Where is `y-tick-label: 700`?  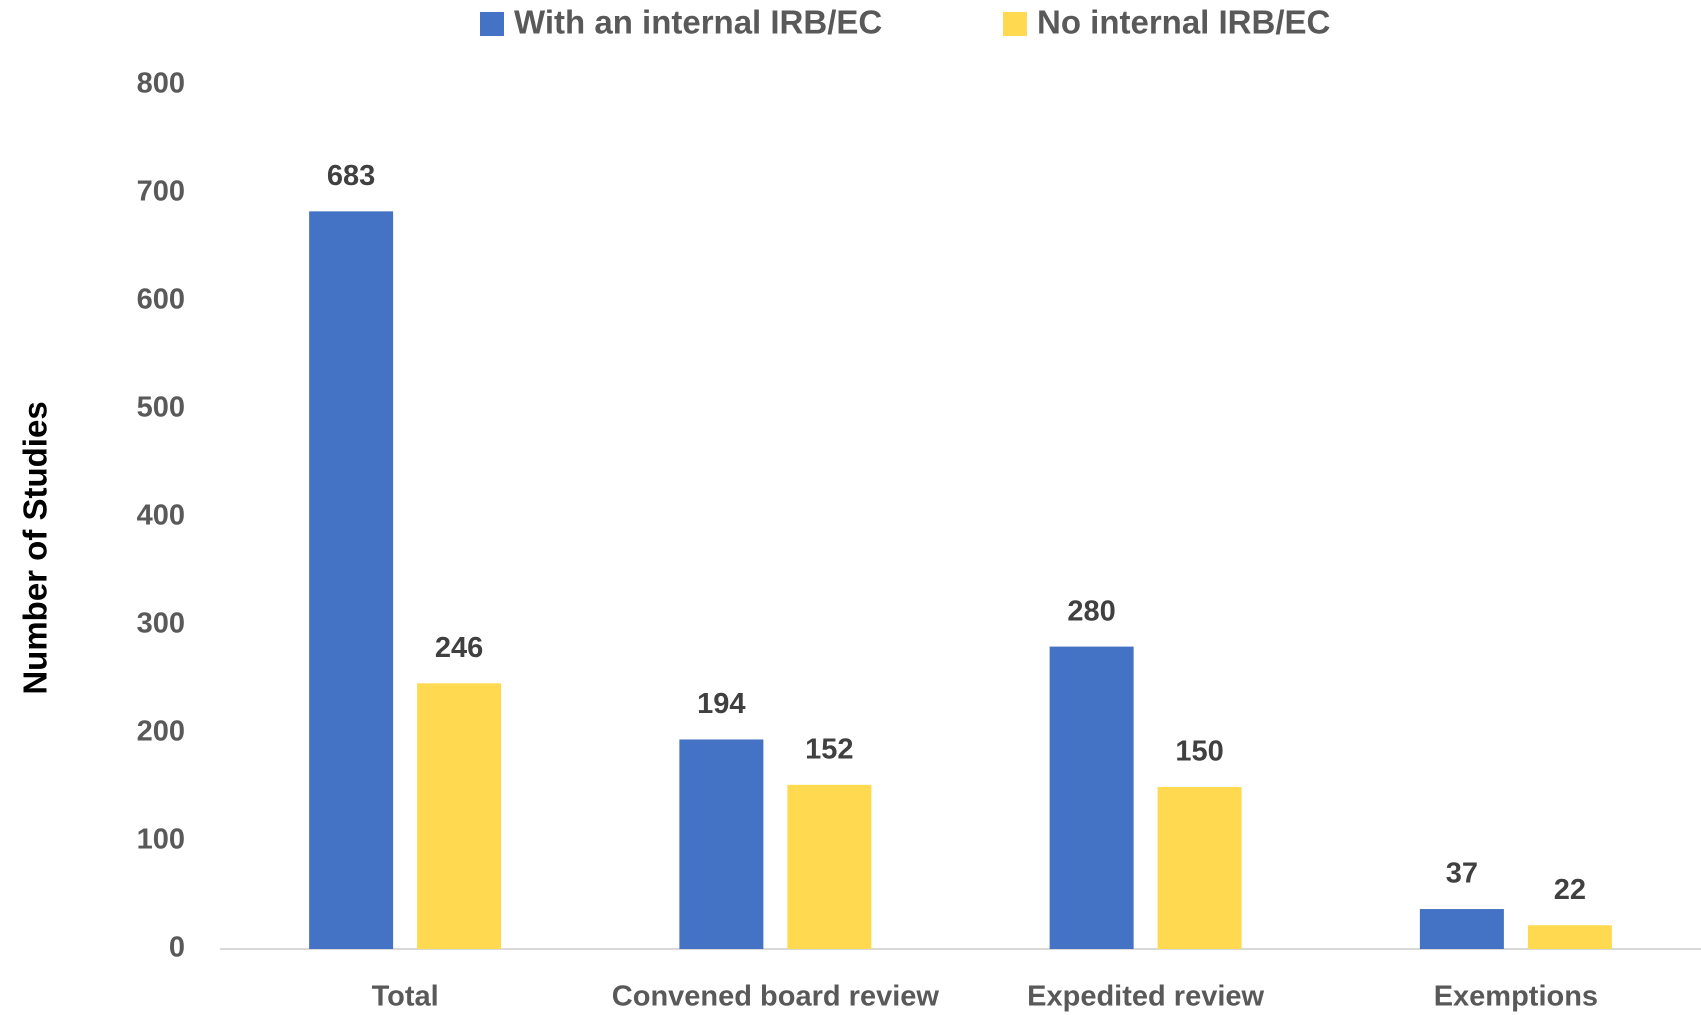
y-tick-label: 700 is located at coordinates (161, 192).